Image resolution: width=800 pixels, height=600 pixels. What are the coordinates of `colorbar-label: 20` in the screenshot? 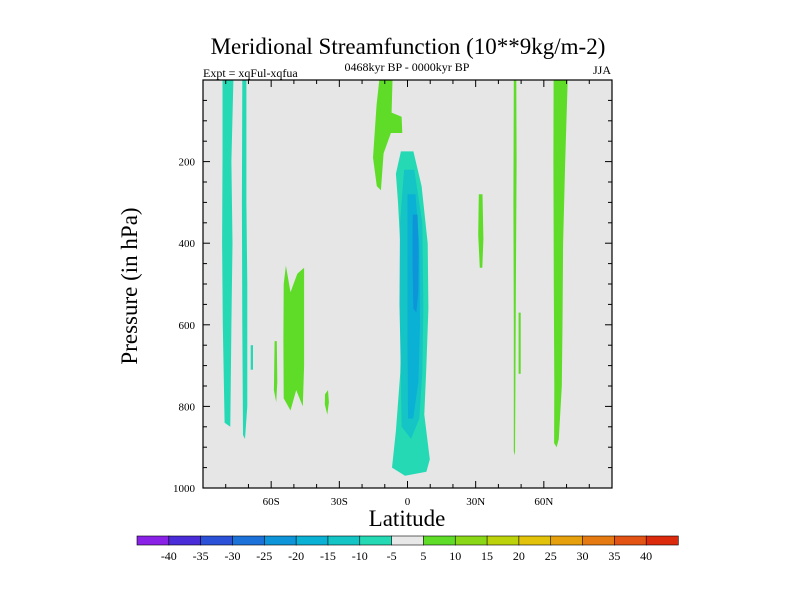 It's located at (519, 556).